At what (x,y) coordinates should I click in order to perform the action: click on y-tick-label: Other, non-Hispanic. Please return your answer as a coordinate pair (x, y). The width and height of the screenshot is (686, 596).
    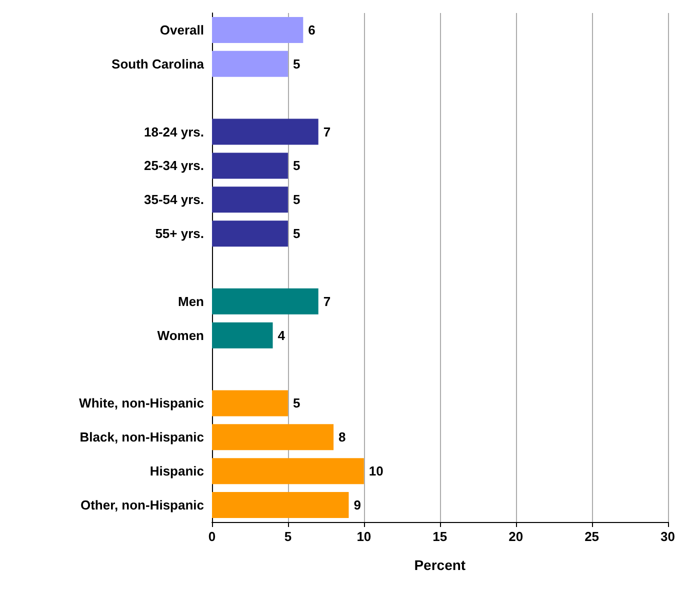
    Looking at the image, I should click on (142, 505).